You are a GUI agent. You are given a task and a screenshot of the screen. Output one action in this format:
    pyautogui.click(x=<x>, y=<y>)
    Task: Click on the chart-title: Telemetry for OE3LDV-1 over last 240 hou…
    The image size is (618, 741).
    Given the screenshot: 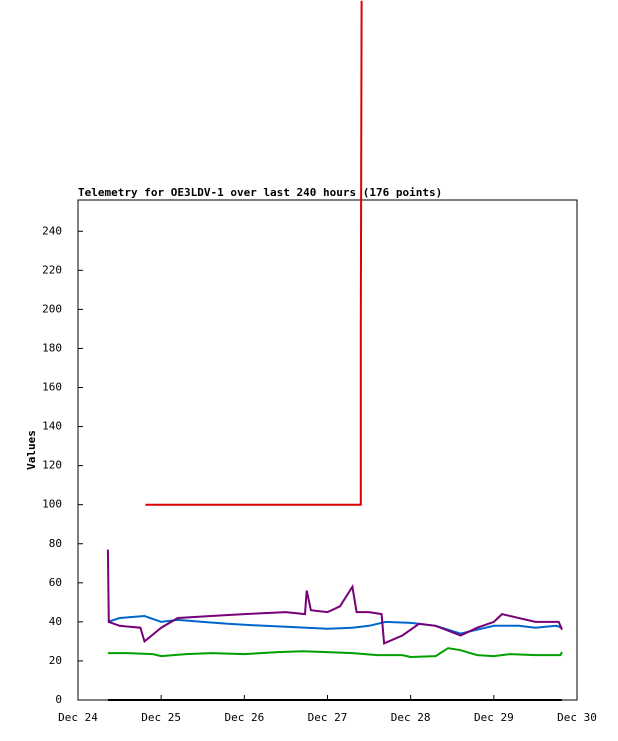 What is the action you would take?
    pyautogui.click(x=260, y=192)
    